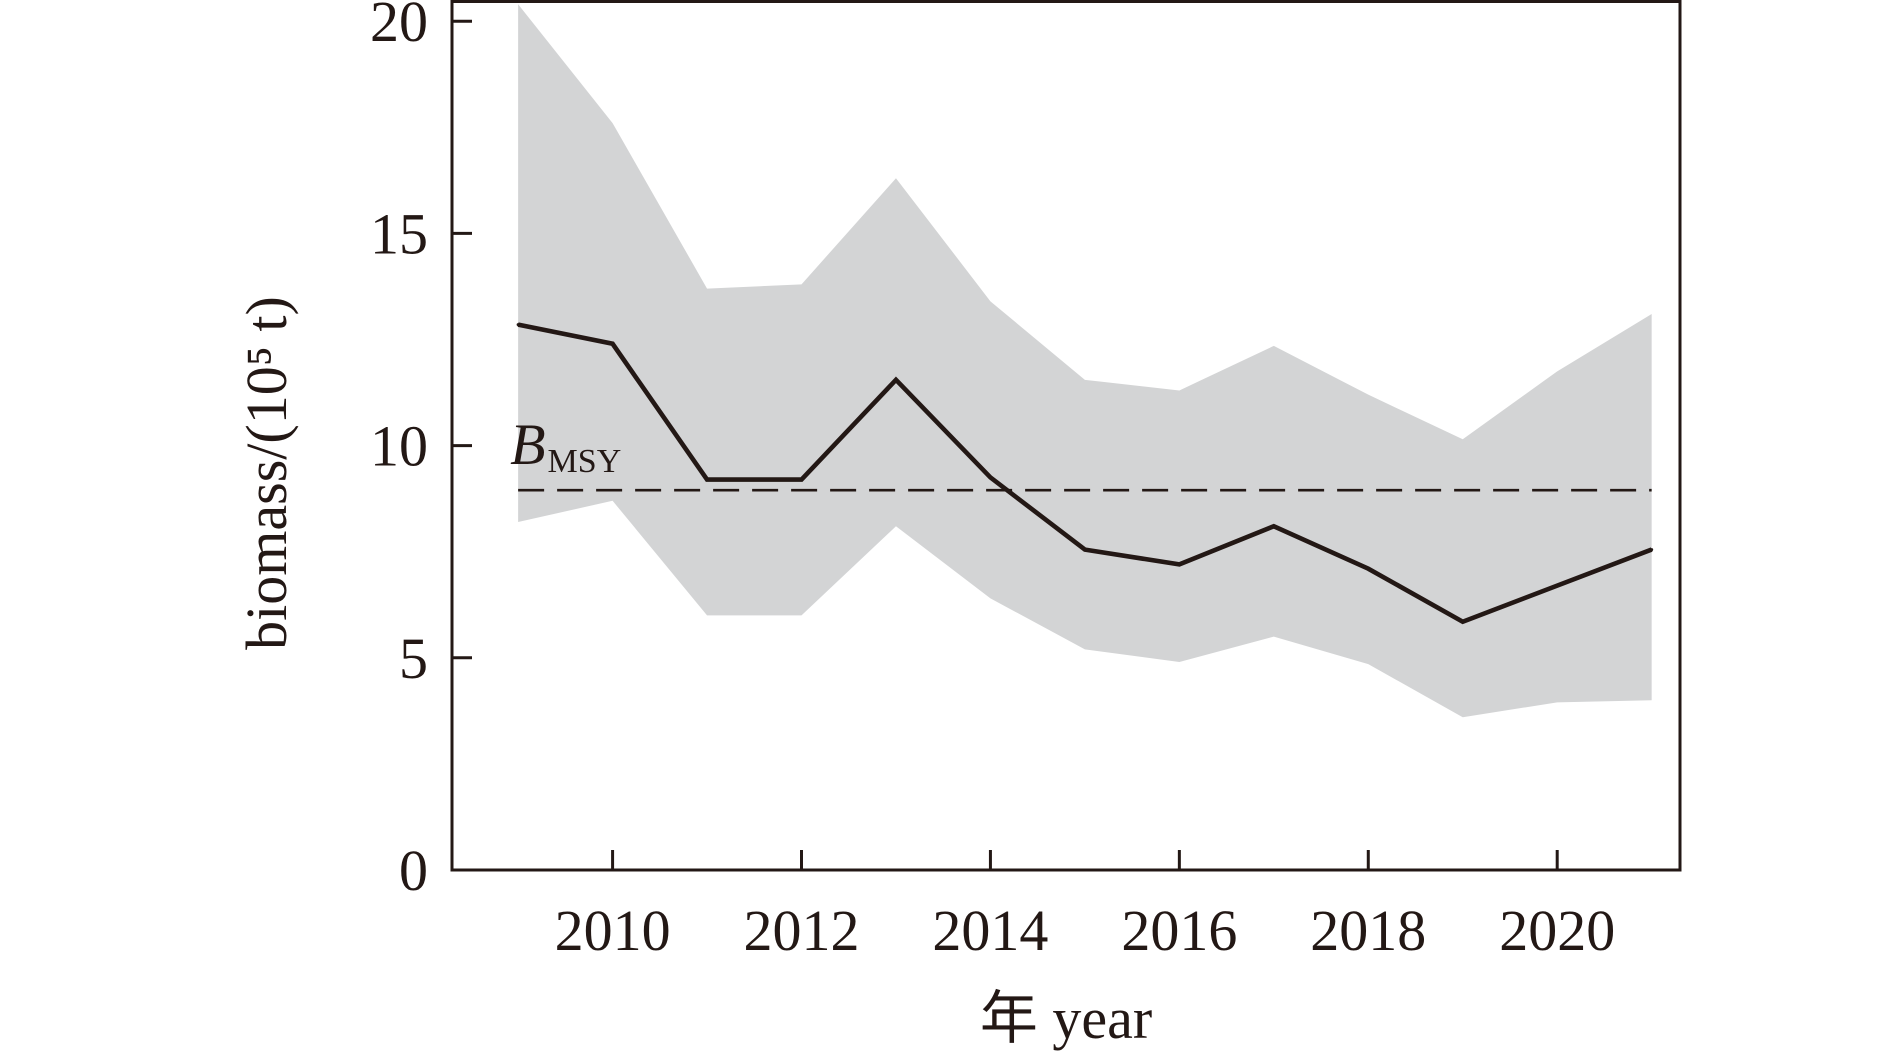  Describe the element at coordinates (1081, 452) in the screenshot. I see `reference-line-layer: BMSY` at that location.